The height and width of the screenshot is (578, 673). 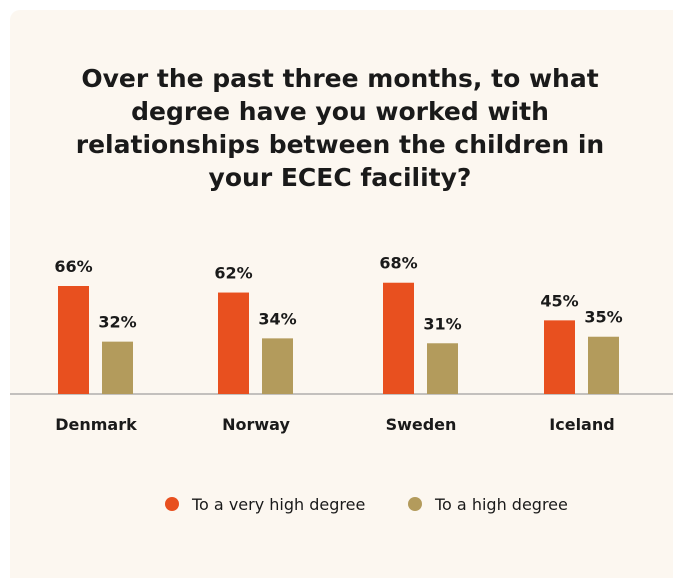 What do you see at coordinates (278, 504) in the screenshot?
I see `legend-label: To a very high degree` at bounding box center [278, 504].